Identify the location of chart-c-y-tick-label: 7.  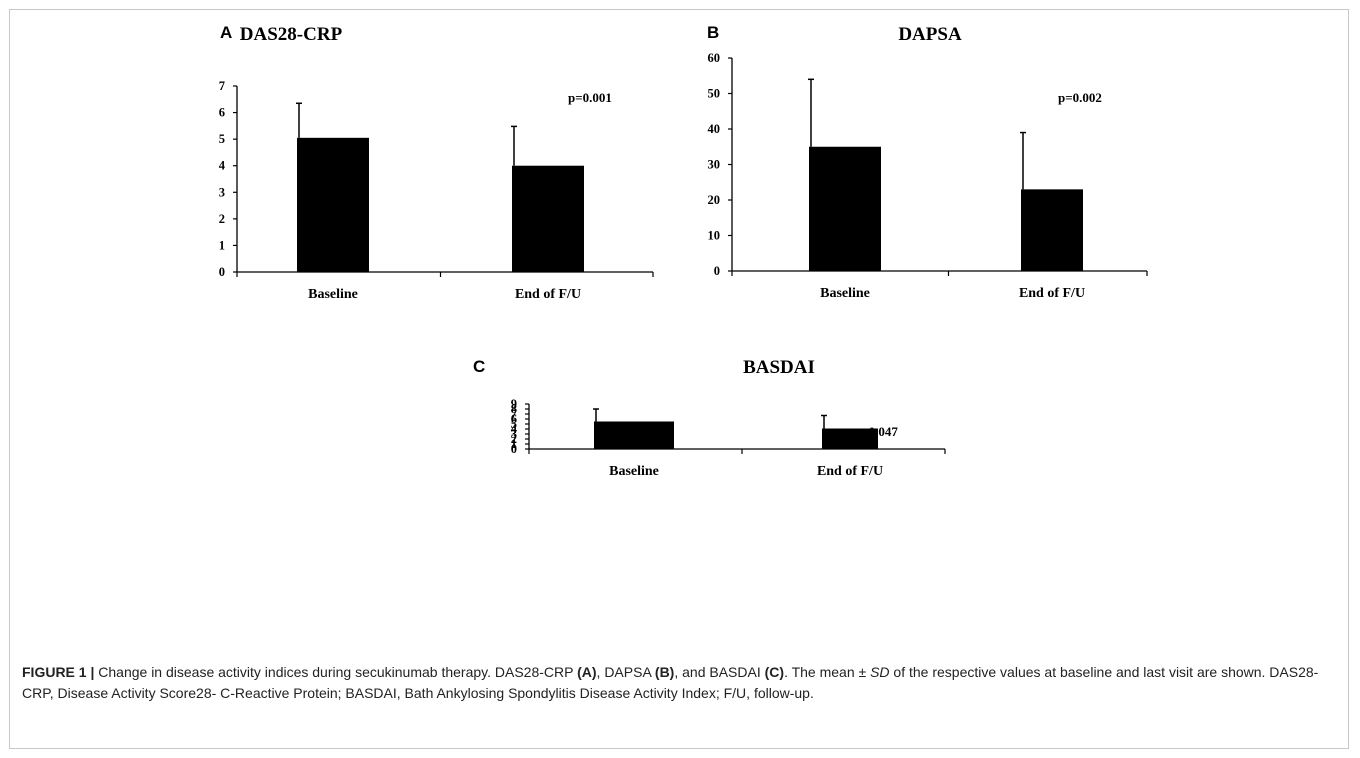
(514, 414).